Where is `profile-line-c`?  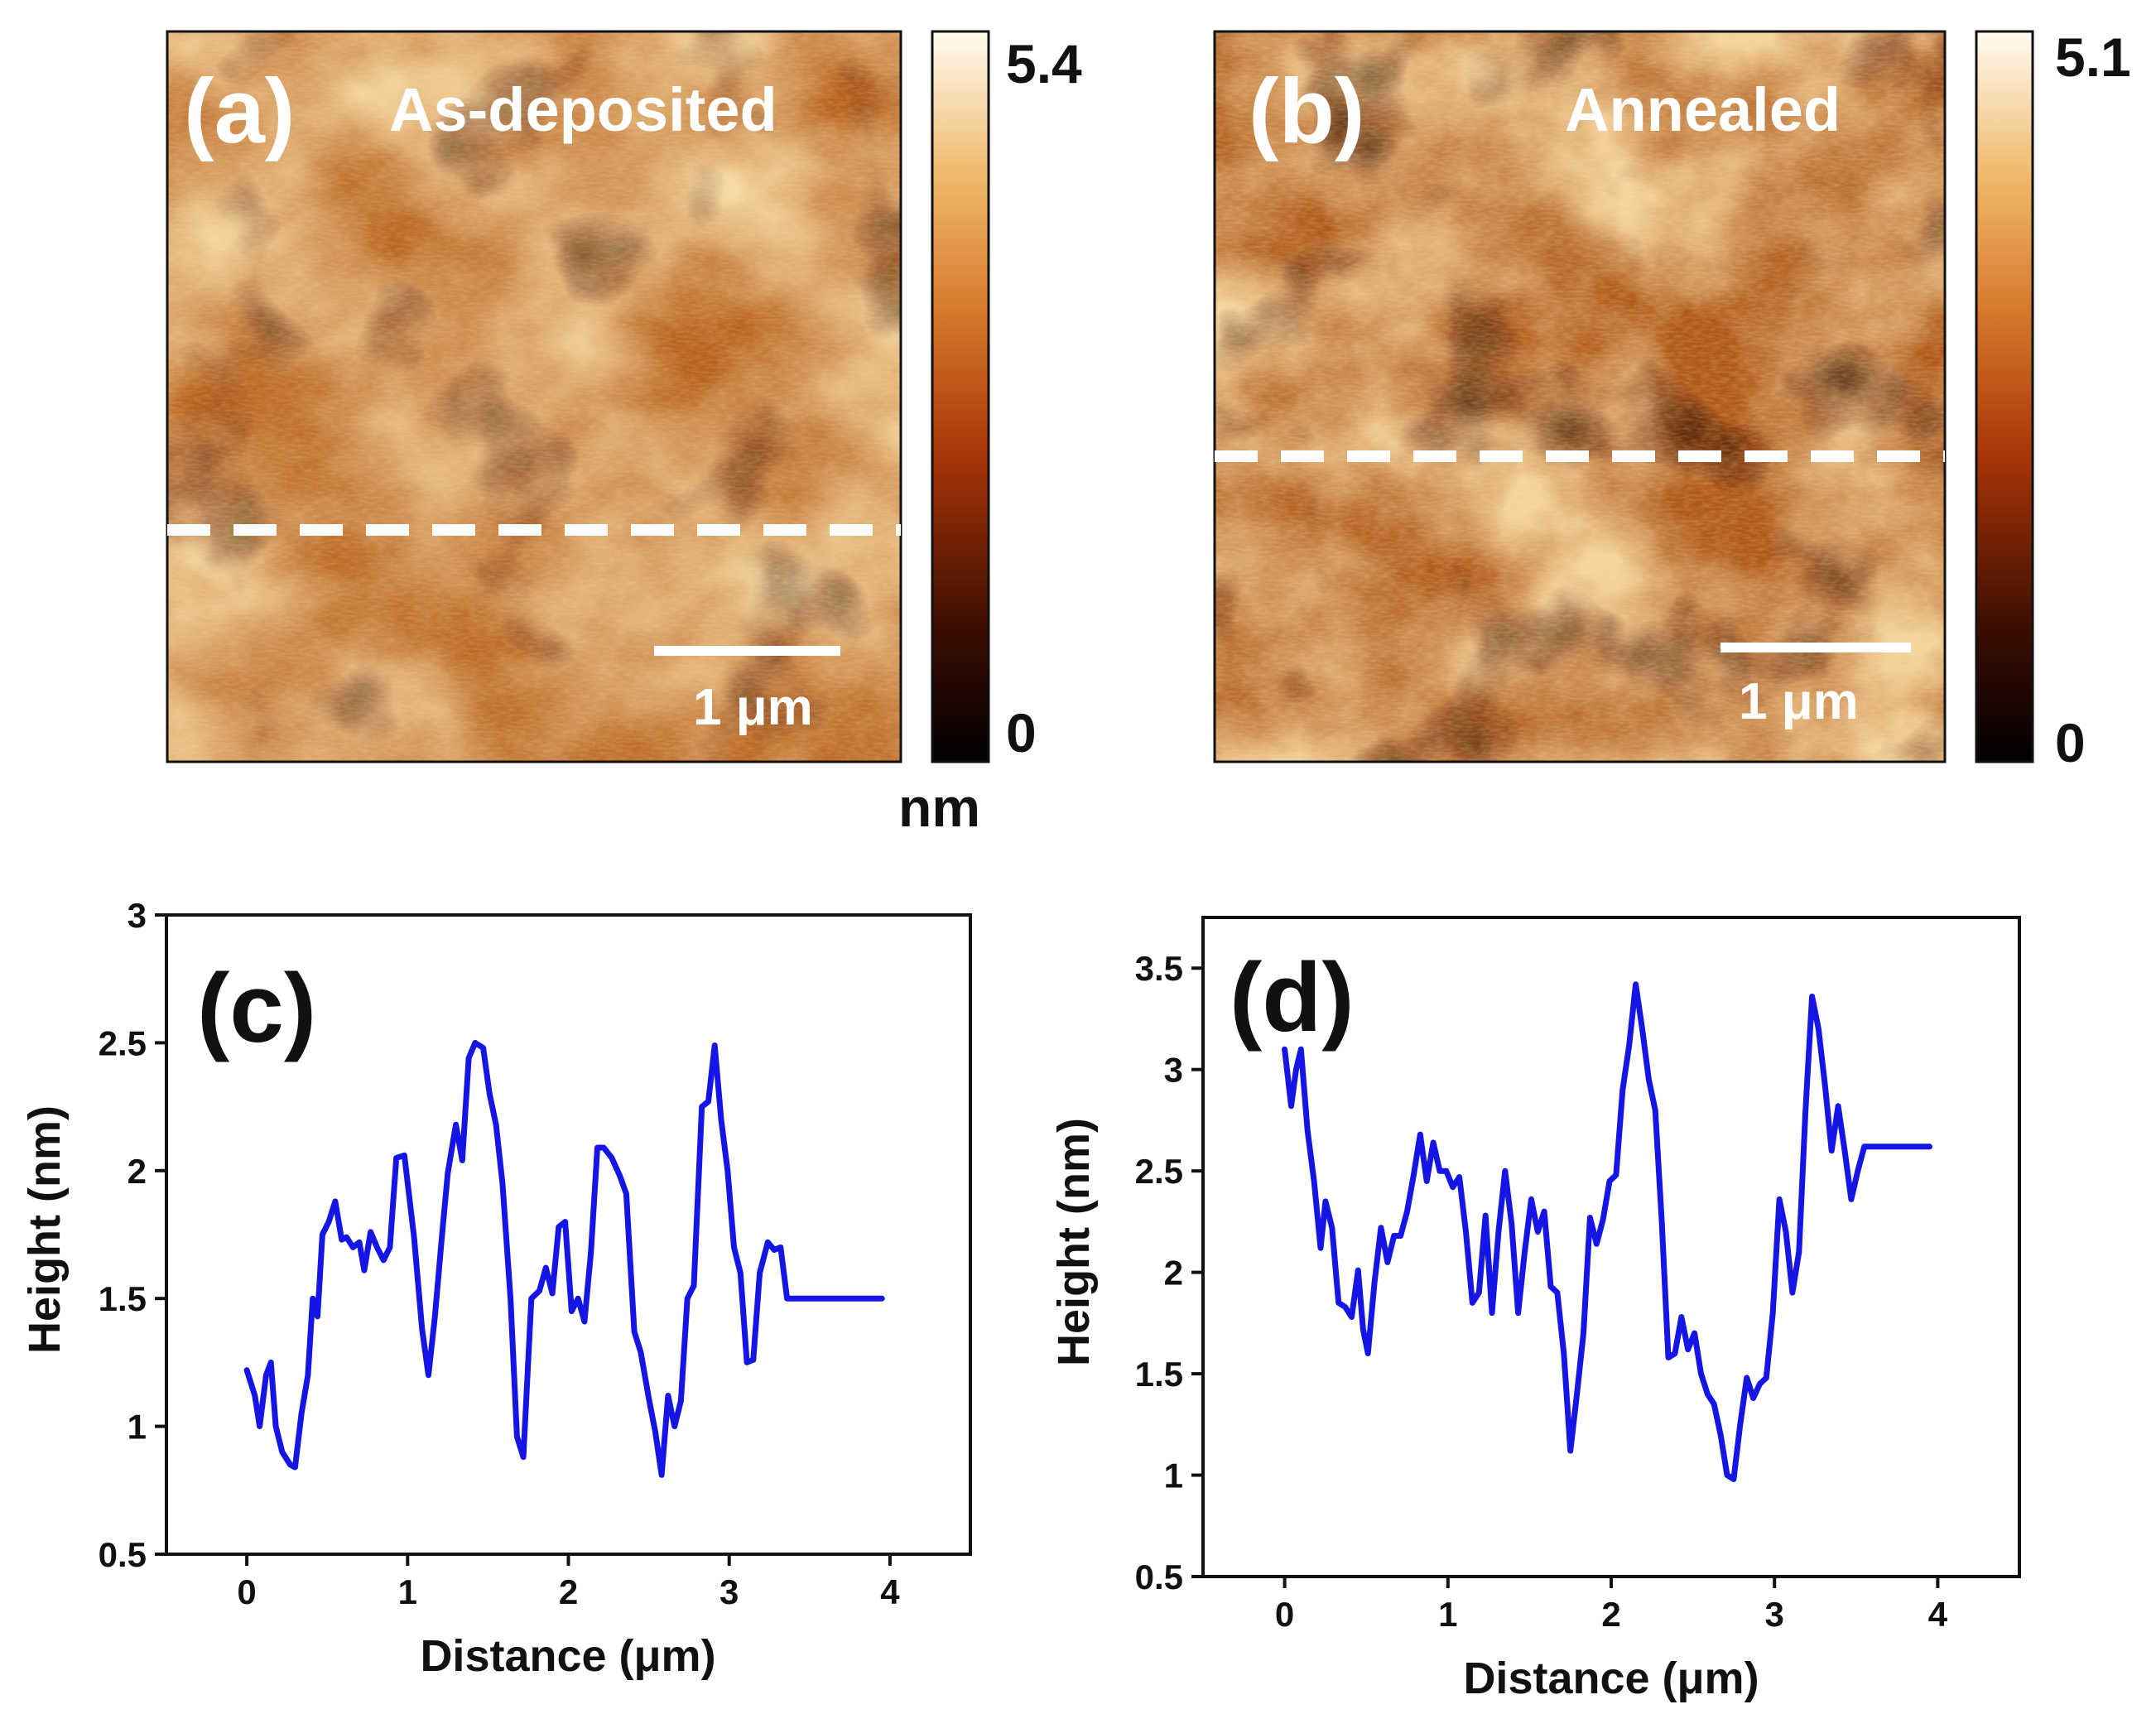 profile-line-c is located at coordinates (564, 1258).